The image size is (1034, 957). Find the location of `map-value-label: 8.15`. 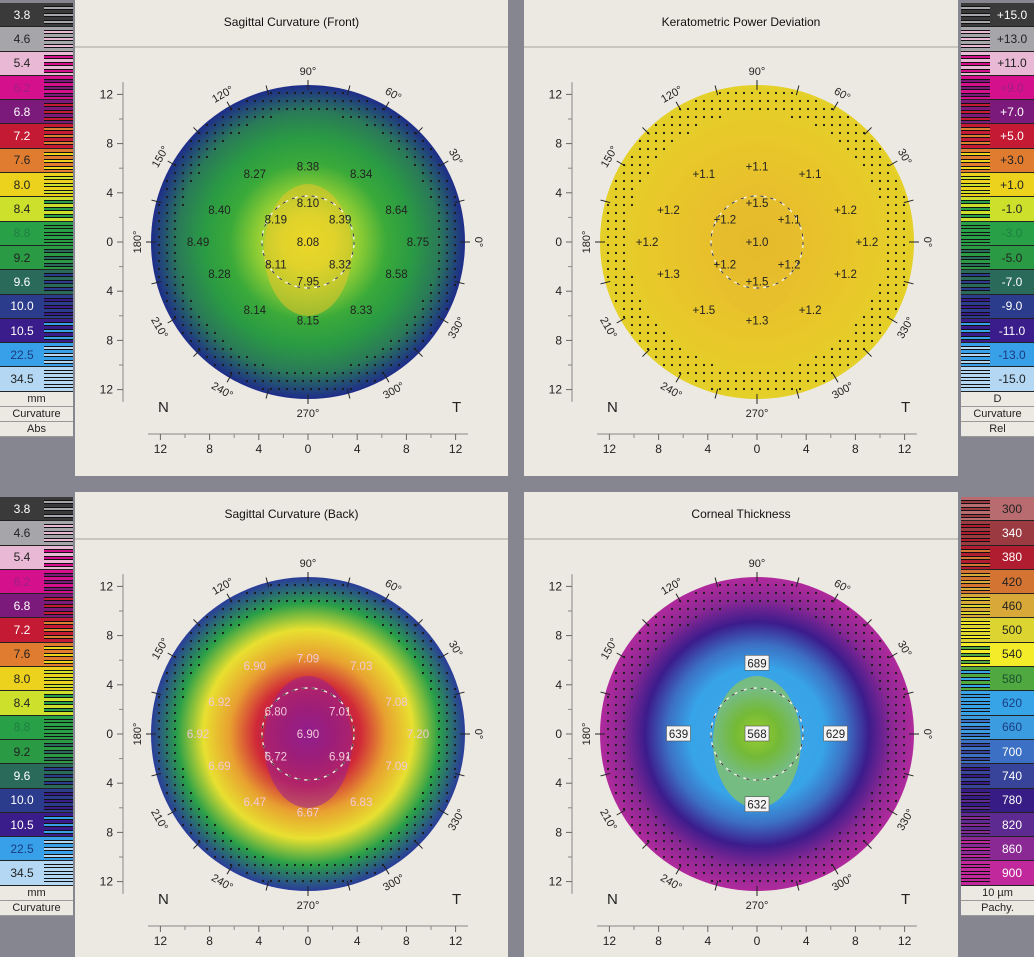

map-value-label: 8.15 is located at coordinates (308, 322).